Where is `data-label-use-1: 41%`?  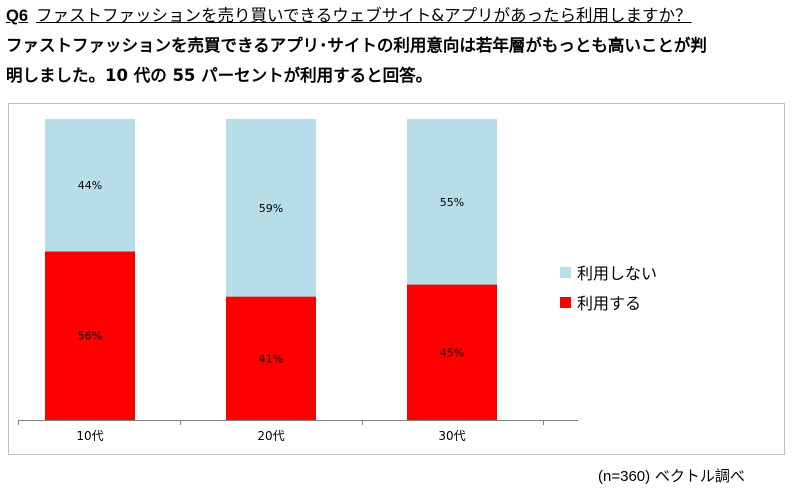 data-label-use-1: 41% is located at coordinates (271, 358).